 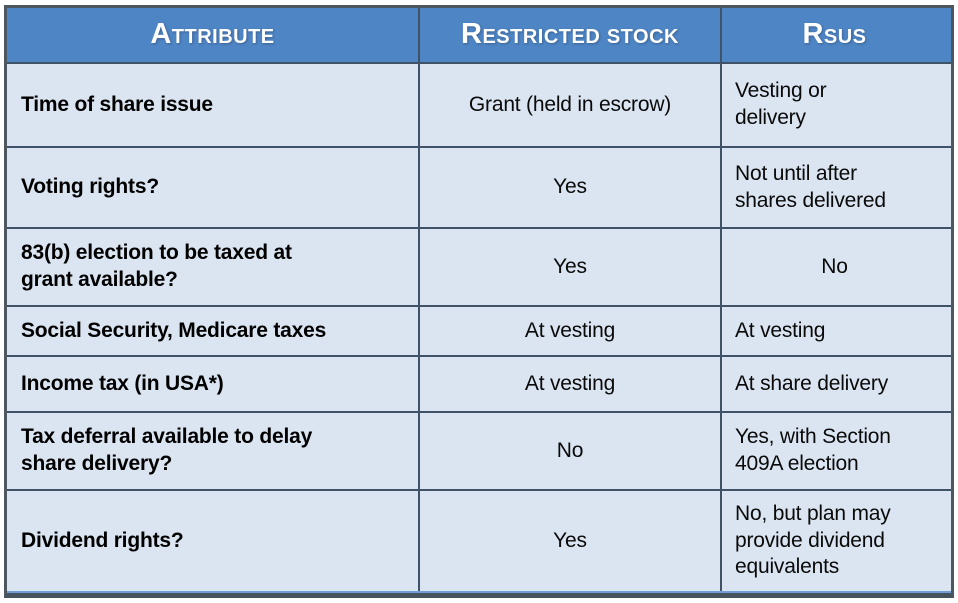 I want to click on attribute-cell: Dividend rights?, so click(x=102, y=540).